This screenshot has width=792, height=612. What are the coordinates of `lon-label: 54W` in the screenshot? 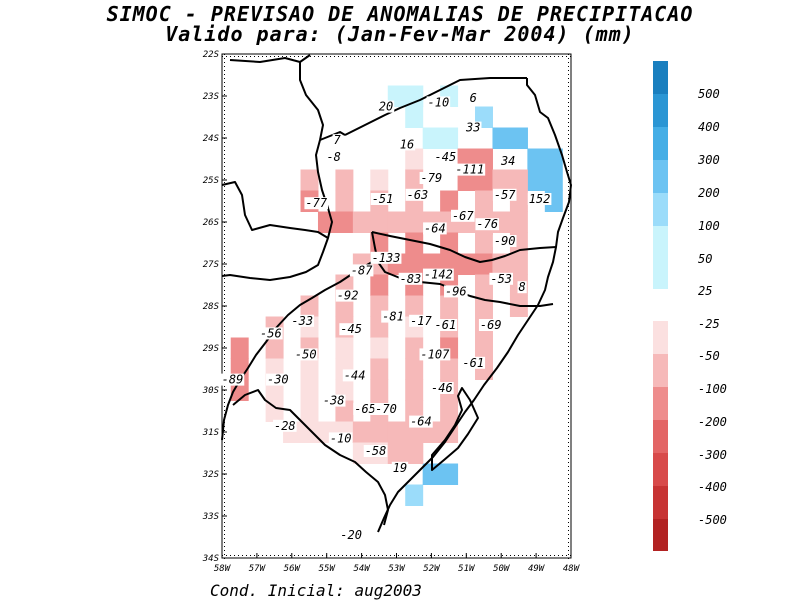 It's located at (362, 569).